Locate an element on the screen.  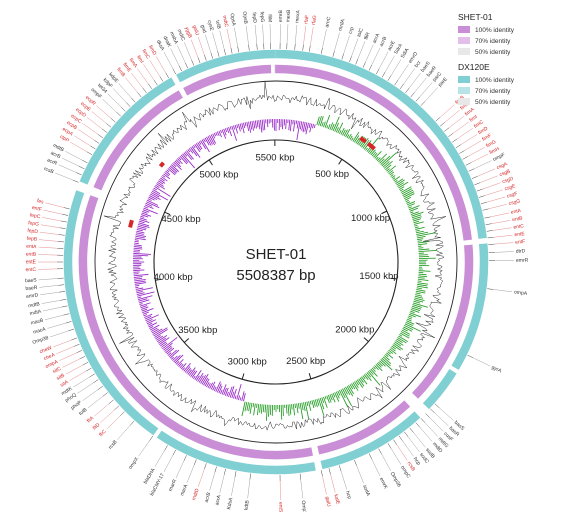
gene-label: mdtB is located at coordinates (34, 305).